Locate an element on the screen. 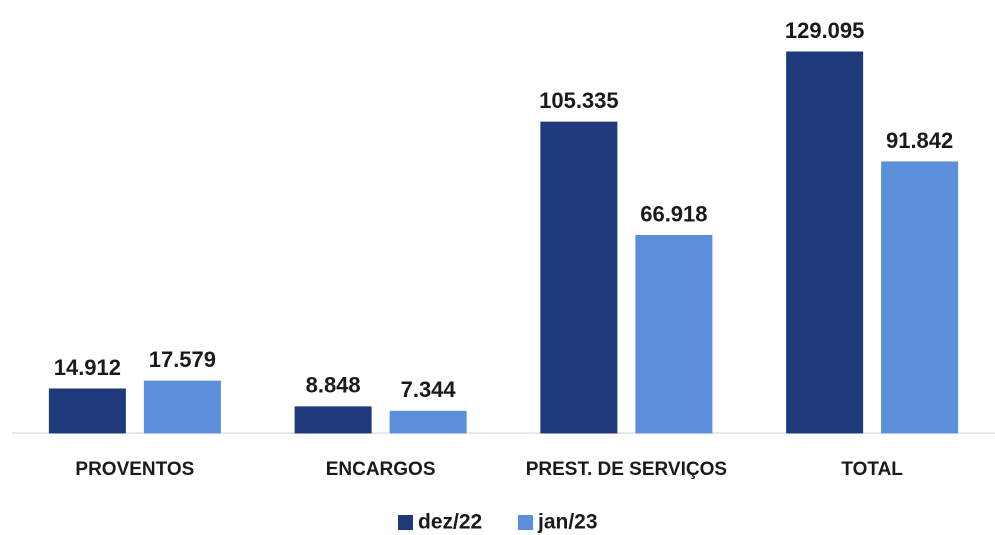 The width and height of the screenshot is (995, 535). legend-label: dez/22 is located at coordinates (450, 522).